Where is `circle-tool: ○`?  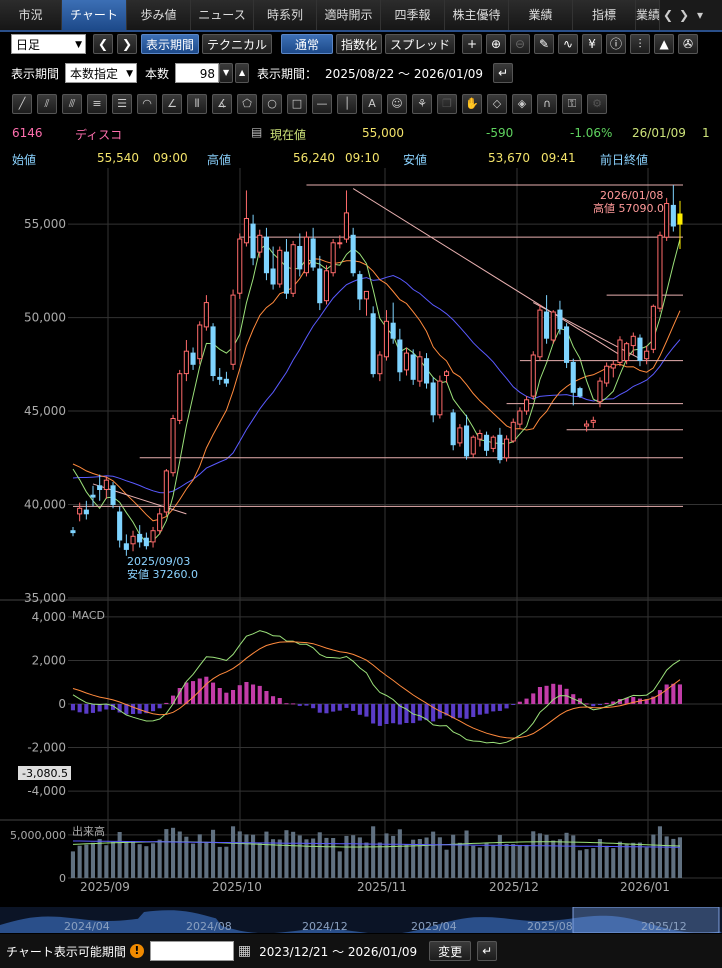
circle-tool: ○ is located at coordinates (272, 104).